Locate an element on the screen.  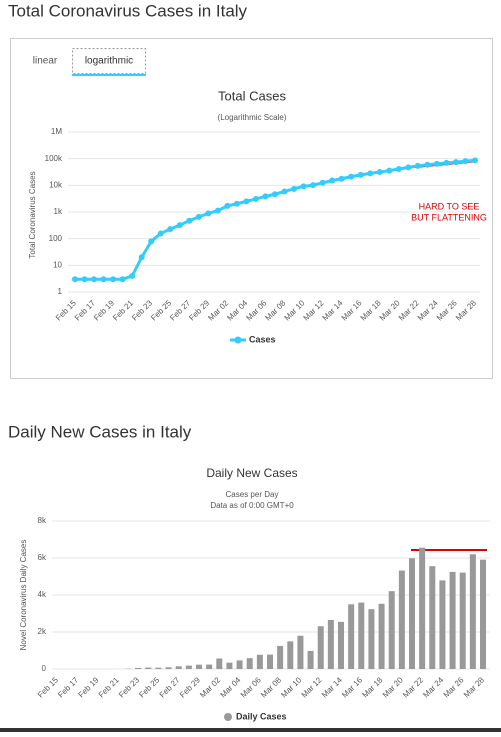
x-tick-label: Mar 10 is located at coordinates (291, 687).